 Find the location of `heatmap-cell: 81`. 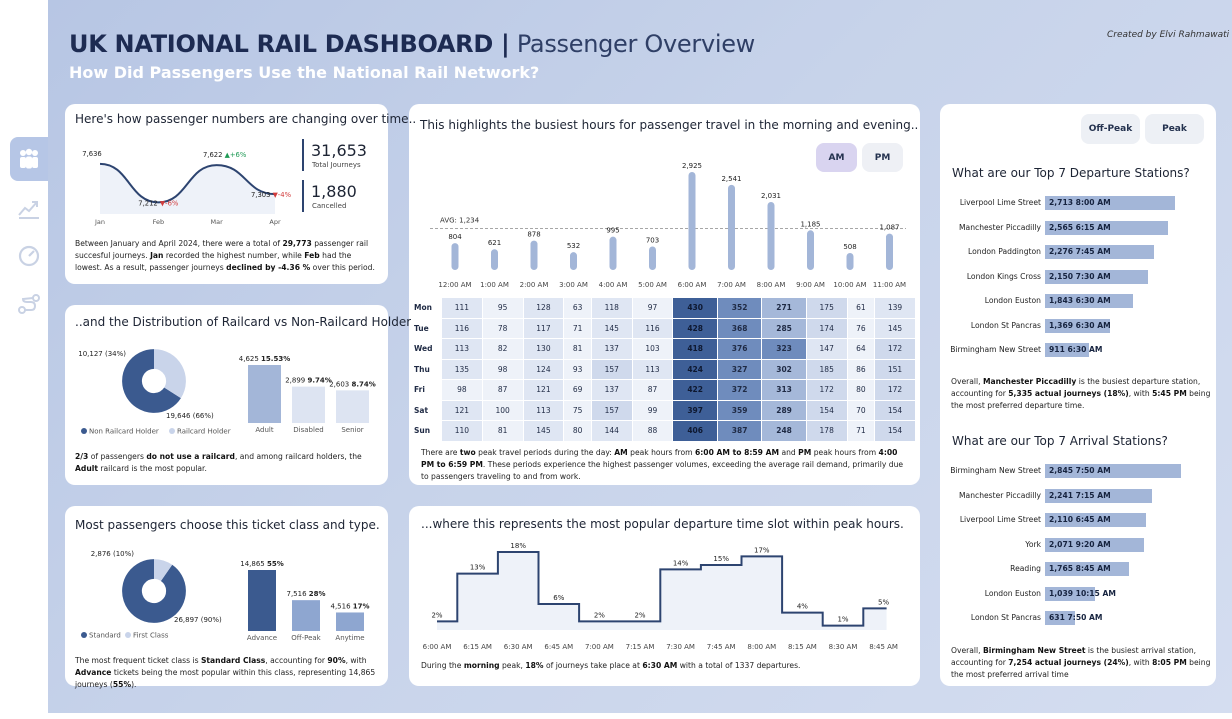

heatmap-cell: 81 is located at coordinates (502, 431).